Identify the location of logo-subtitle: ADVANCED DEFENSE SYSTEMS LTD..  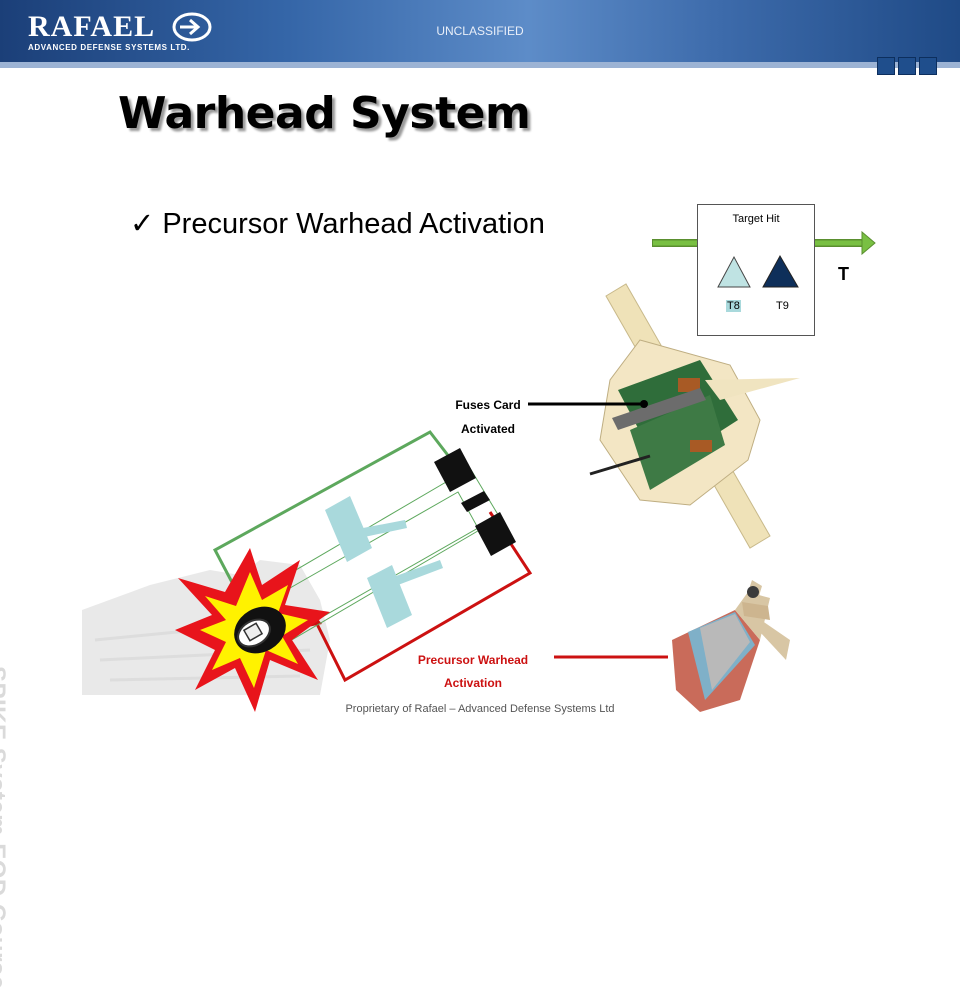
(109, 47).